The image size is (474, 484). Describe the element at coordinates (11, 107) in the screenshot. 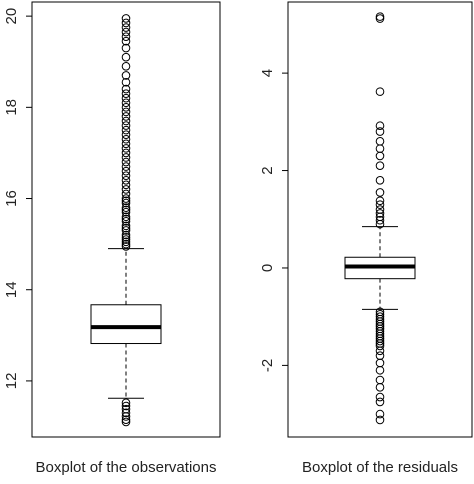

I see `y-tick-label: 18` at that location.